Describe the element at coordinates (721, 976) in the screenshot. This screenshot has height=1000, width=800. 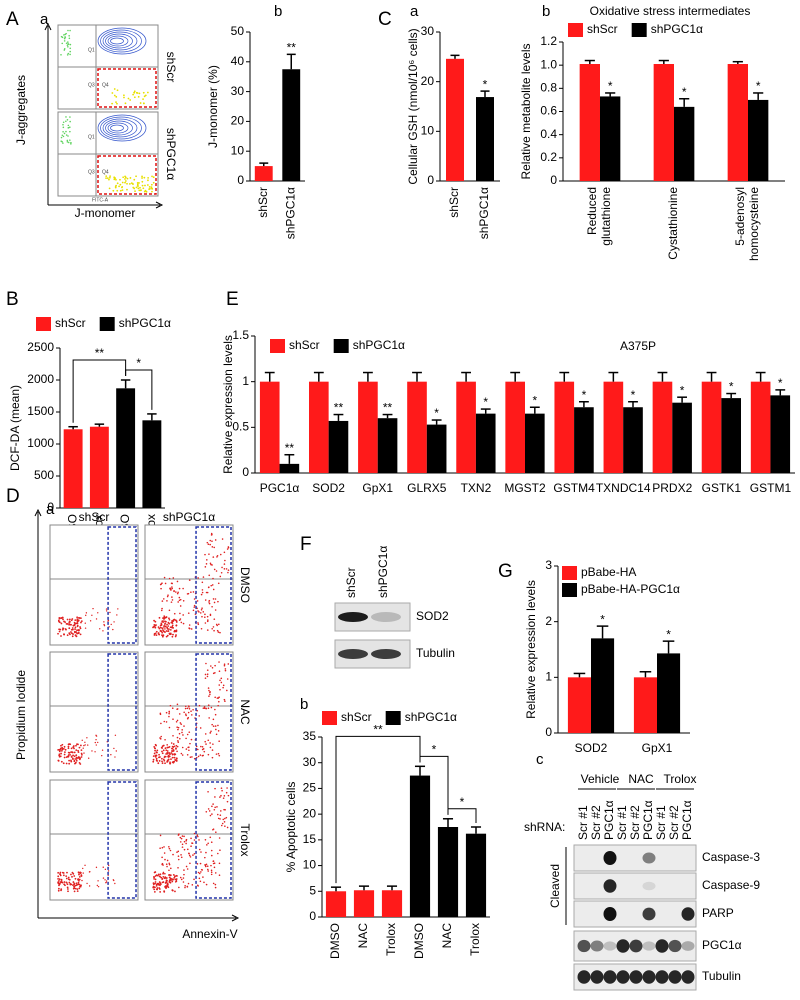
I see `row-label: Tubulin` at that location.